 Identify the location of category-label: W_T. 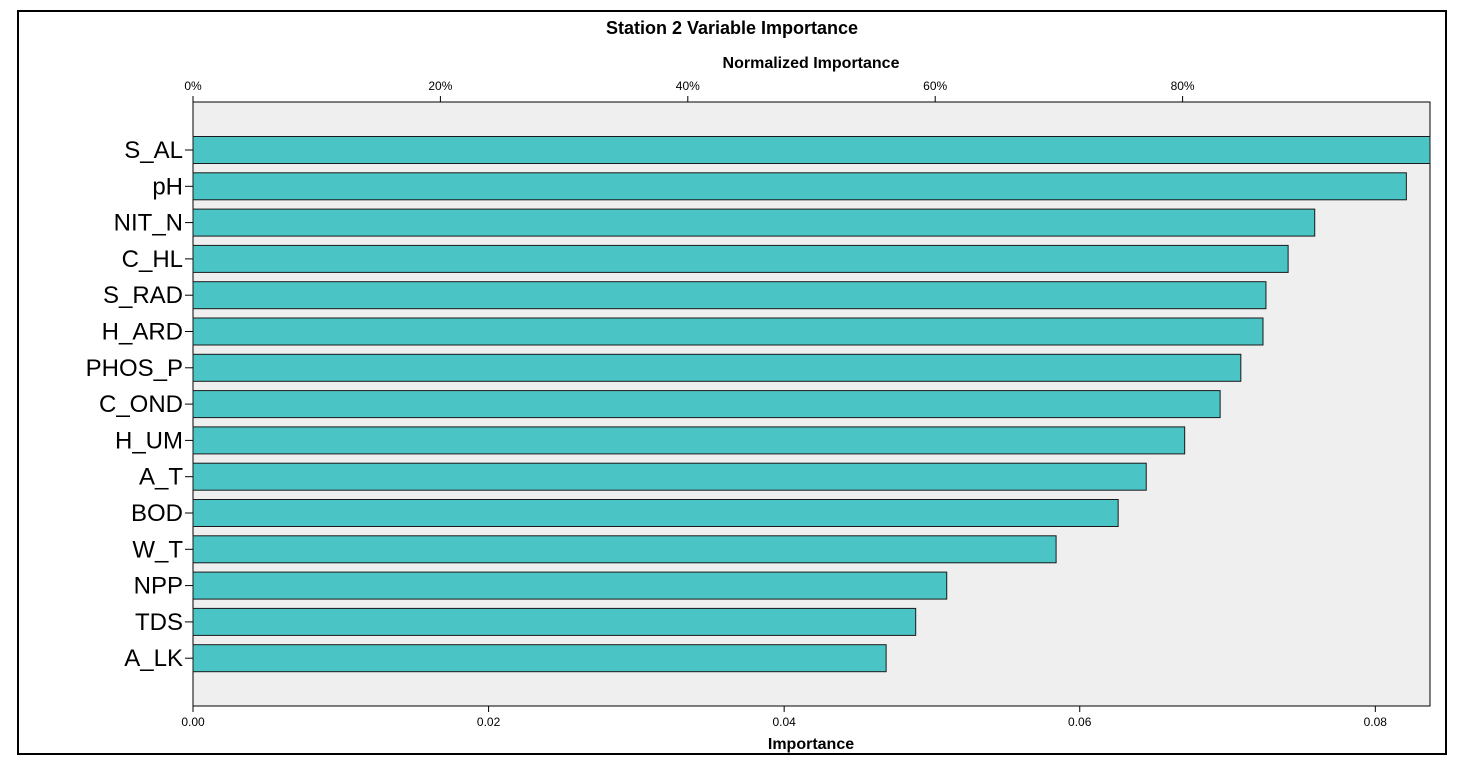
(157, 549).